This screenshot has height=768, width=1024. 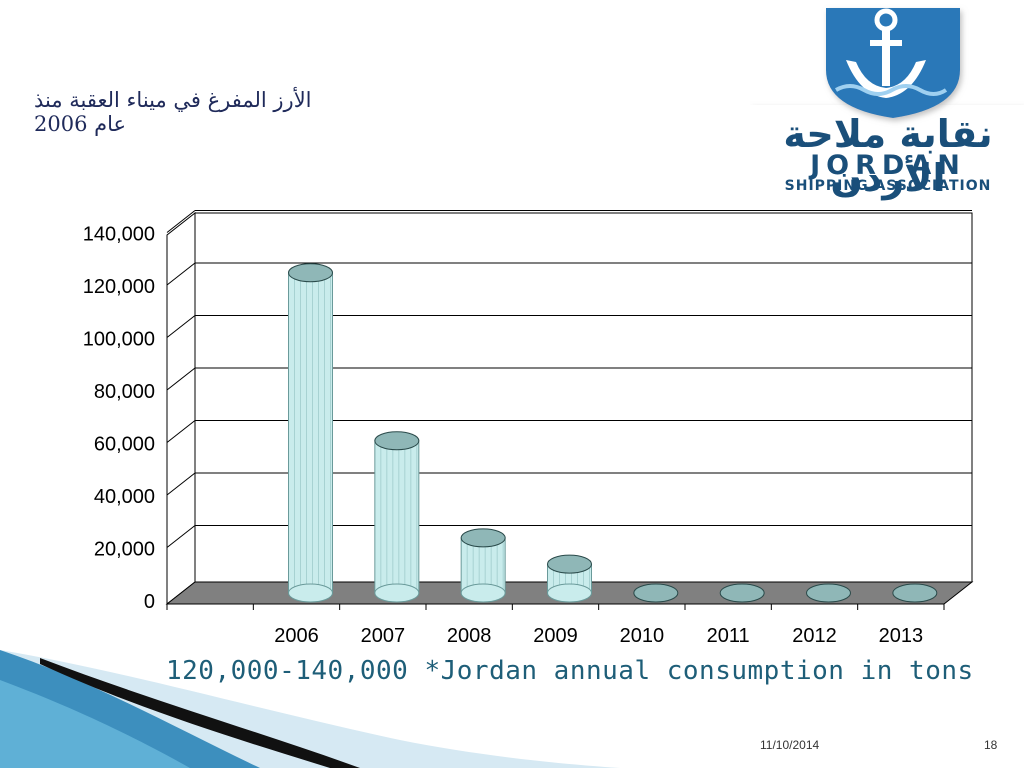 What do you see at coordinates (888, 165) in the screenshot?
I see `logo-english-name: JORDAN` at bounding box center [888, 165].